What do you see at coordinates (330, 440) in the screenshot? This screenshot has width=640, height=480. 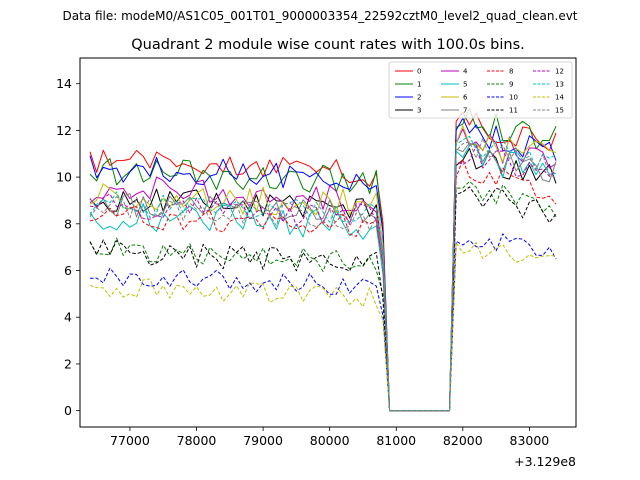 I see `x-tick-label: 80000` at bounding box center [330, 440].